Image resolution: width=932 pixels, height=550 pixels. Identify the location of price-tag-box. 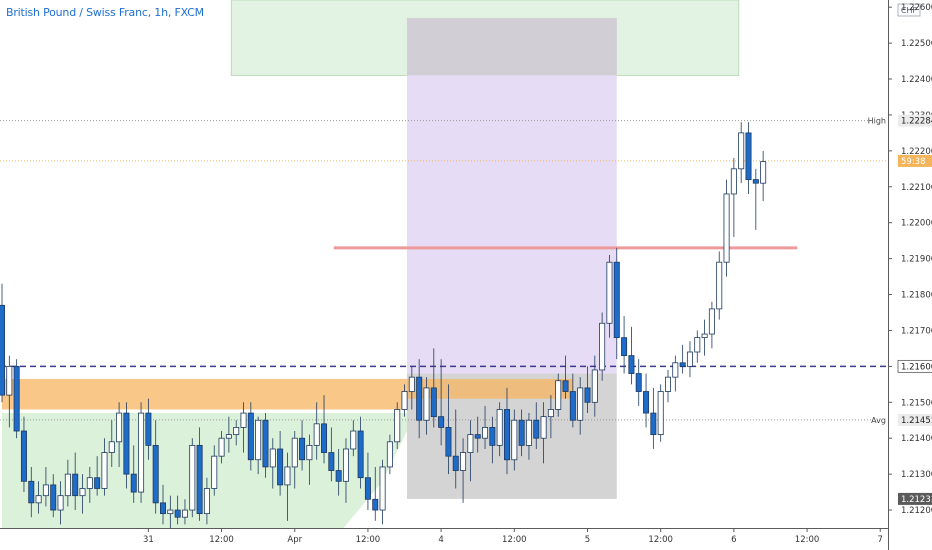
(880, 120).